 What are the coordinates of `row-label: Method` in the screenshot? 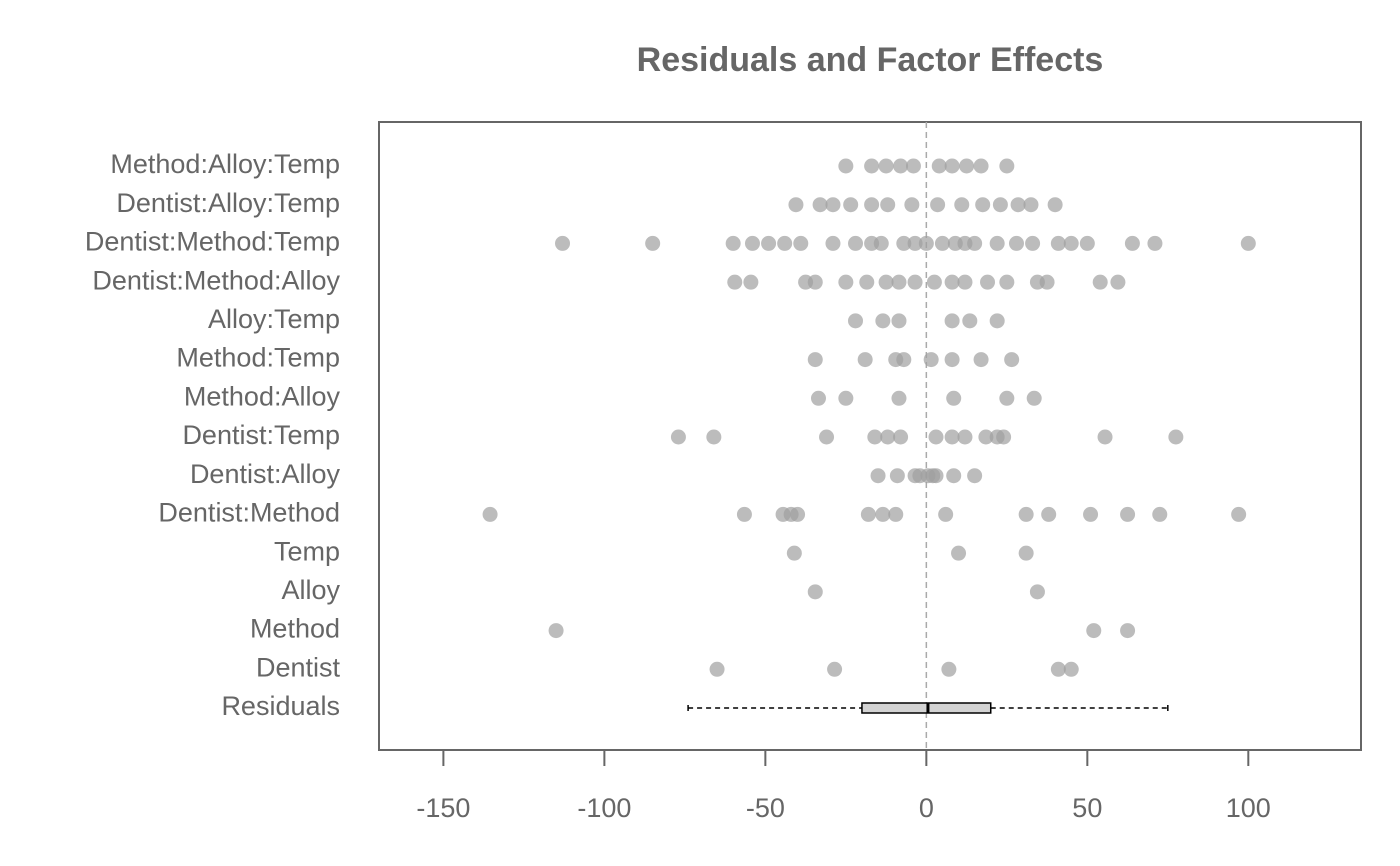 It's located at (295, 629).